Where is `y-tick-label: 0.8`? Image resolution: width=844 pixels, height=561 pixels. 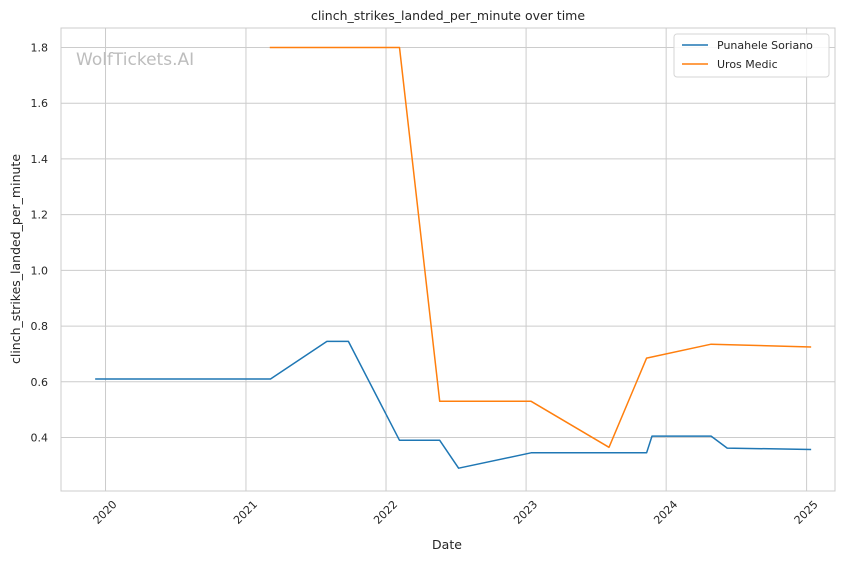 y-tick-label: 0.8 is located at coordinates (40, 326).